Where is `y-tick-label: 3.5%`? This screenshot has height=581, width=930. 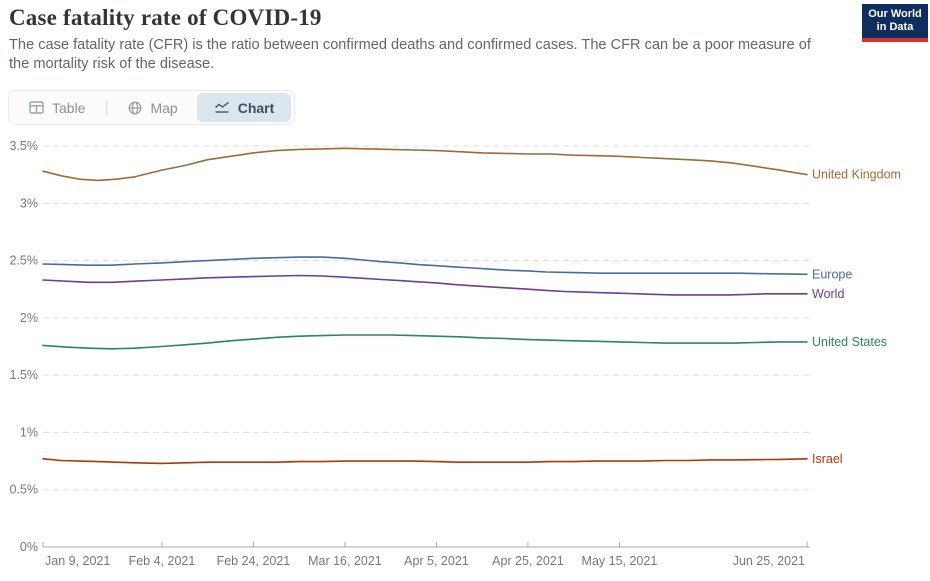
y-tick-label: 3.5% is located at coordinates (24, 146).